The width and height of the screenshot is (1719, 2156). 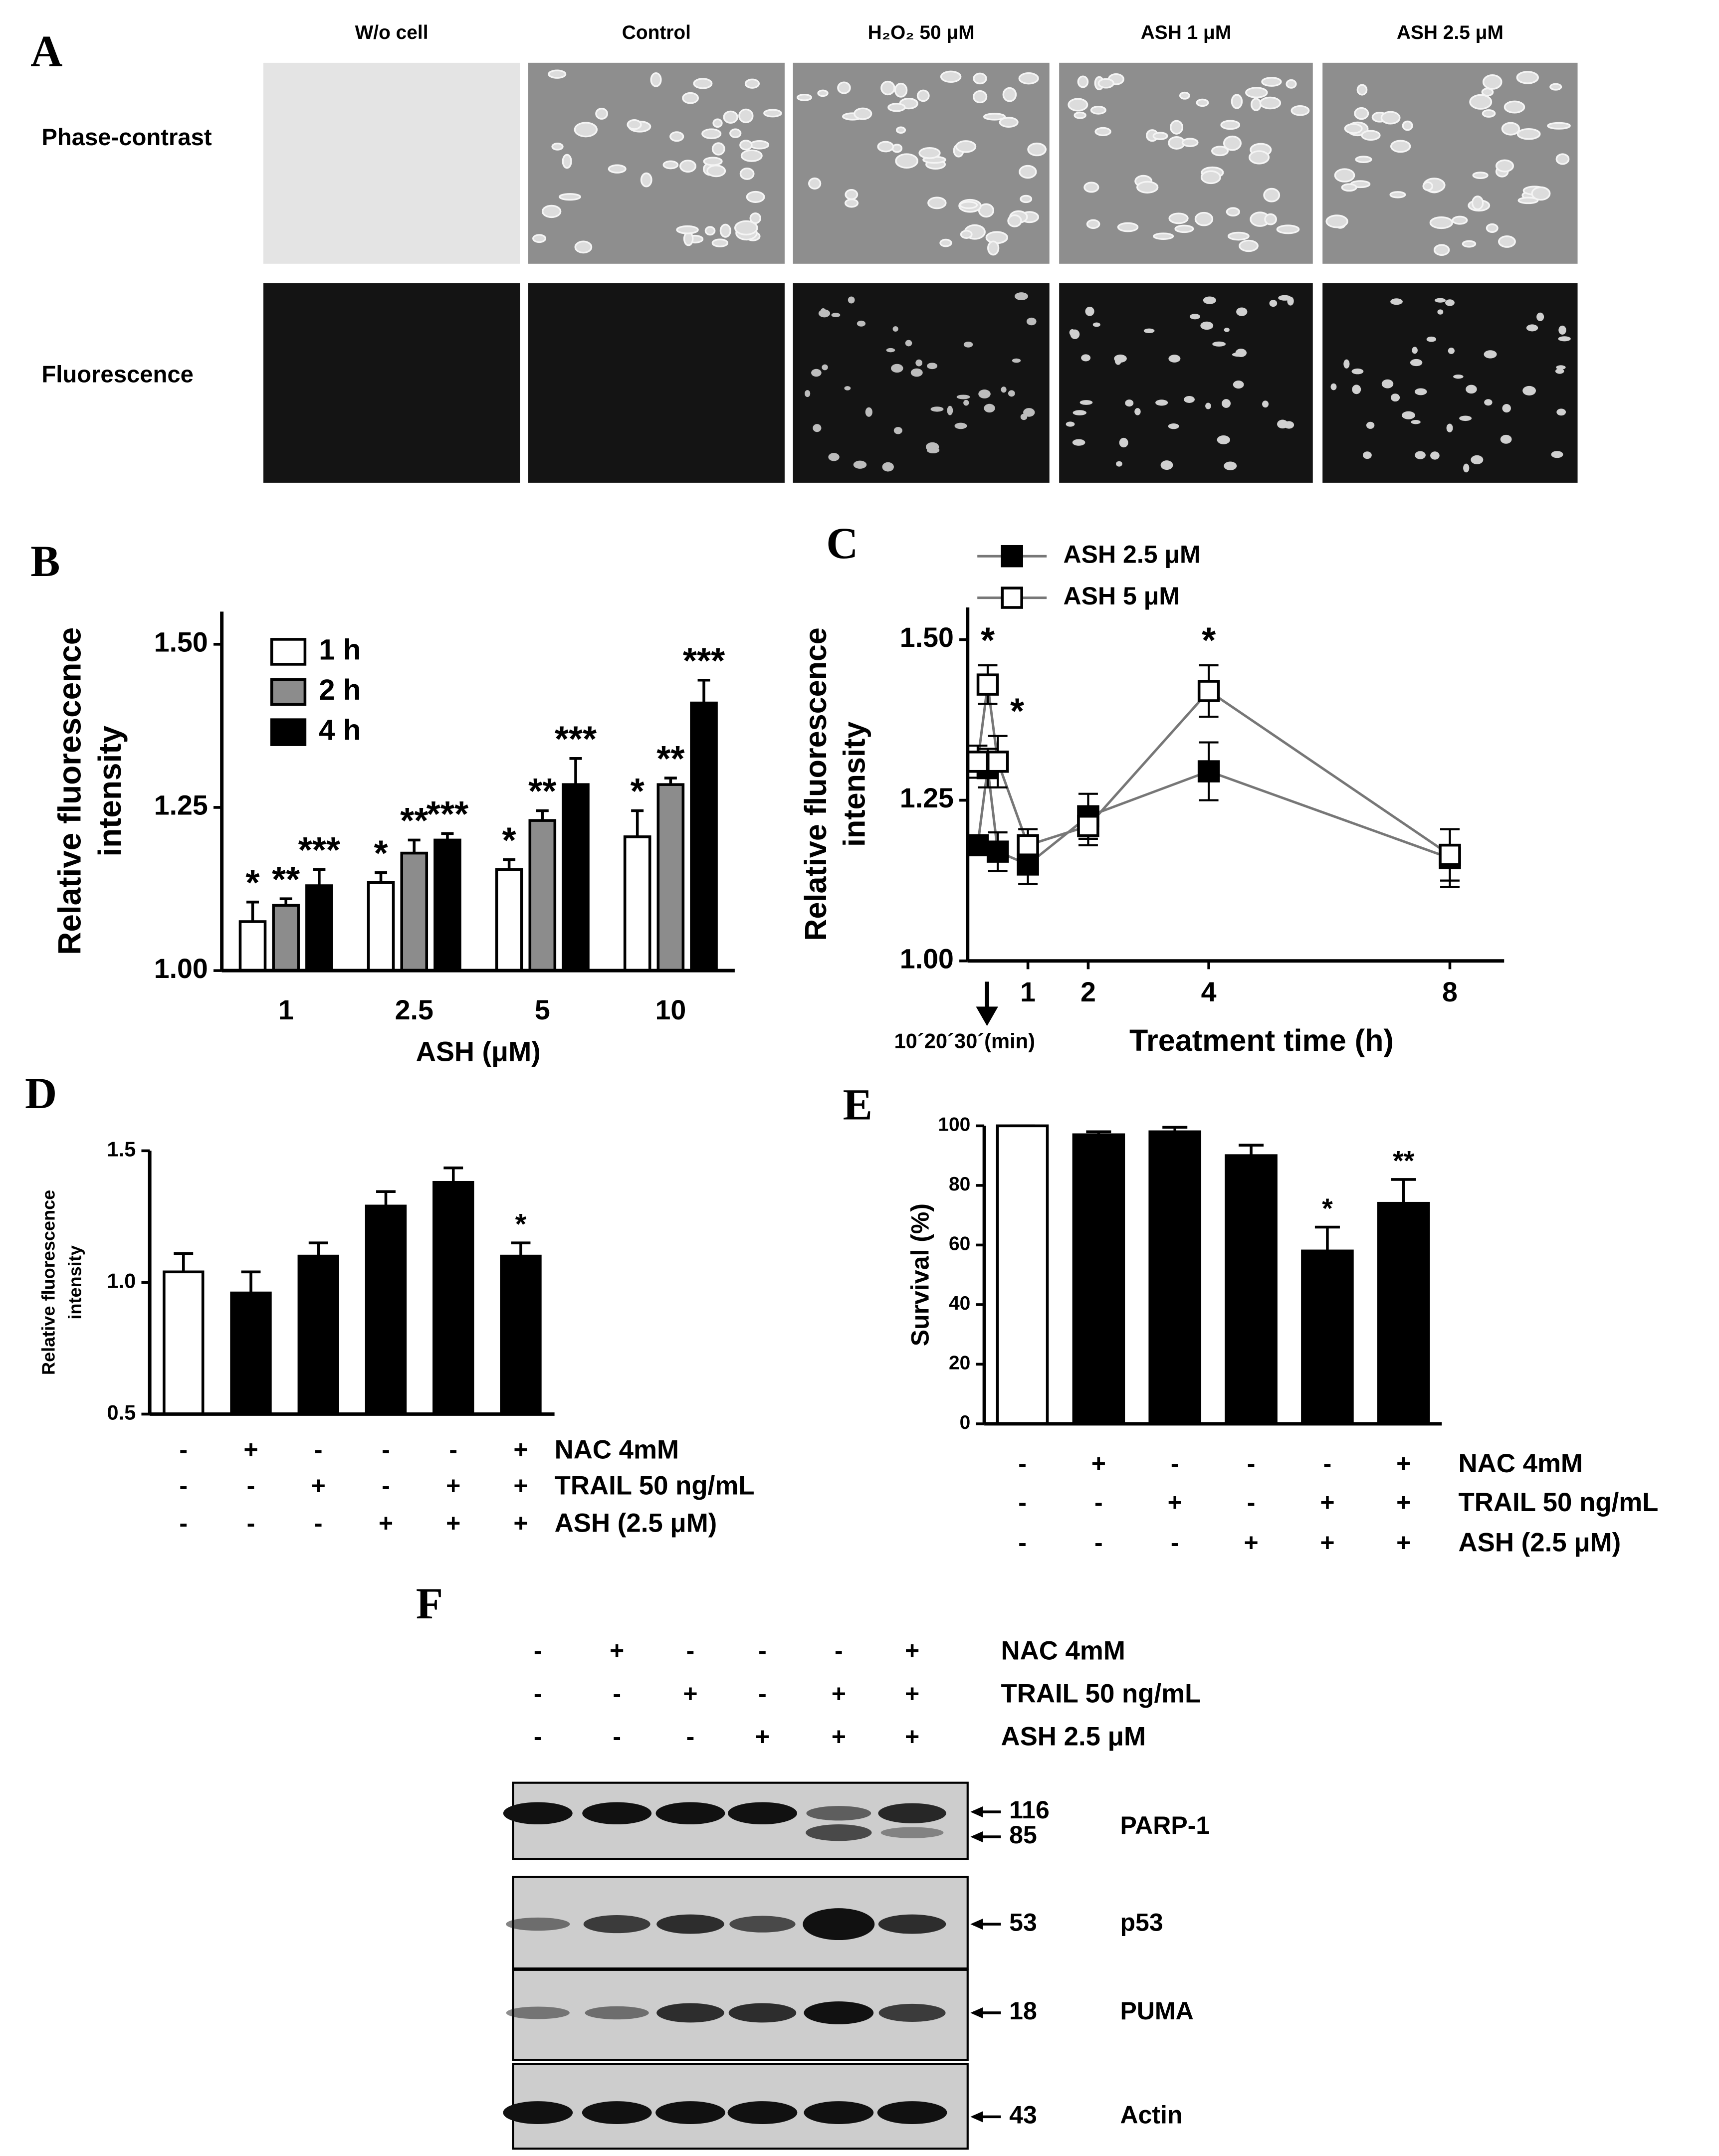 What do you see at coordinates (920, 1274) in the screenshot?
I see `y-axis-label: Survival (%)` at bounding box center [920, 1274].